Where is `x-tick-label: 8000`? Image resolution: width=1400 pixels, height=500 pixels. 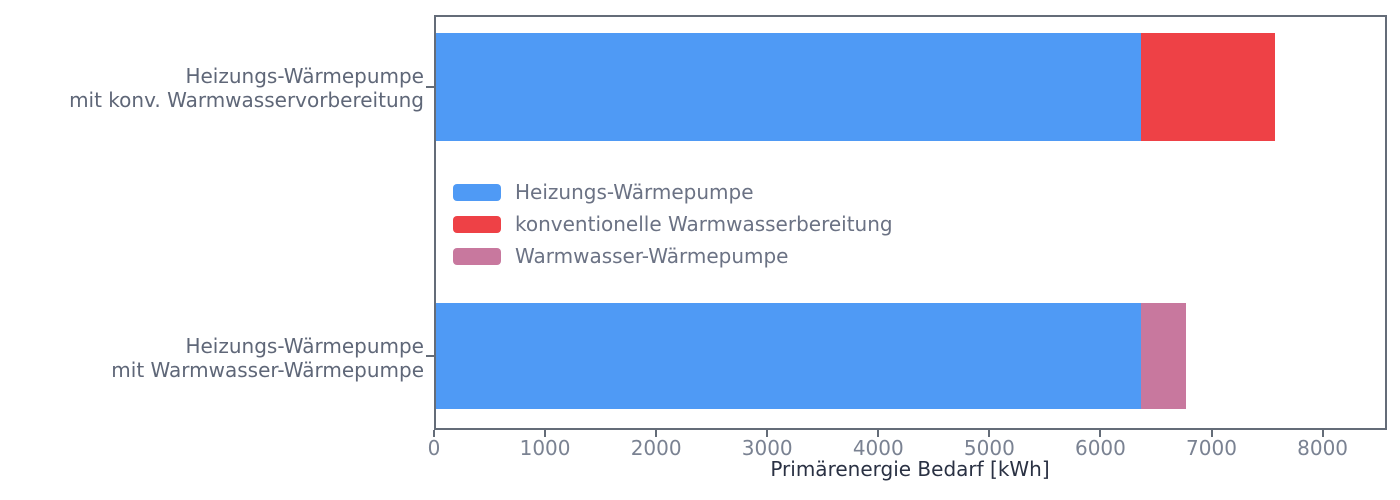
x-tick-label: 8000 is located at coordinates (1323, 448).